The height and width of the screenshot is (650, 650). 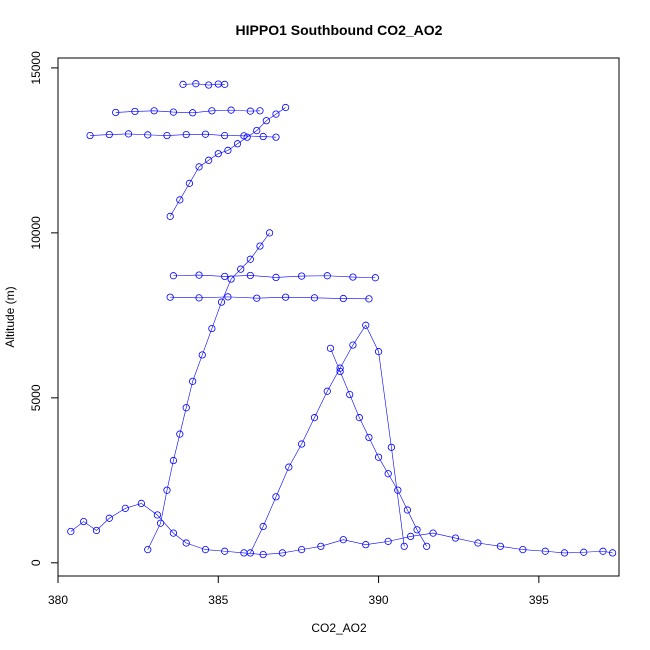 I want to click on x-tick-label: 390, so click(x=379, y=600).